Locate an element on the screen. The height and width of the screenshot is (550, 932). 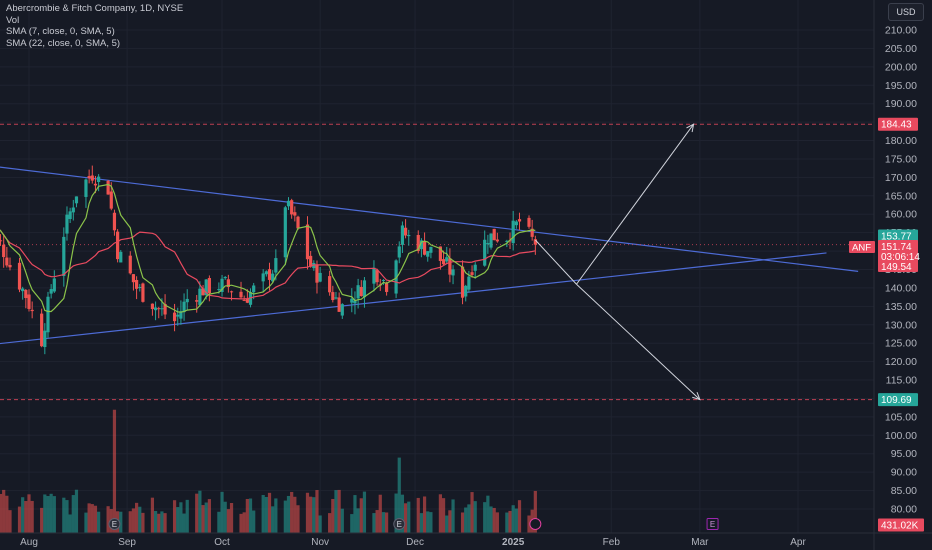
level-tag-upper-bg is located at coordinates (898, 124).